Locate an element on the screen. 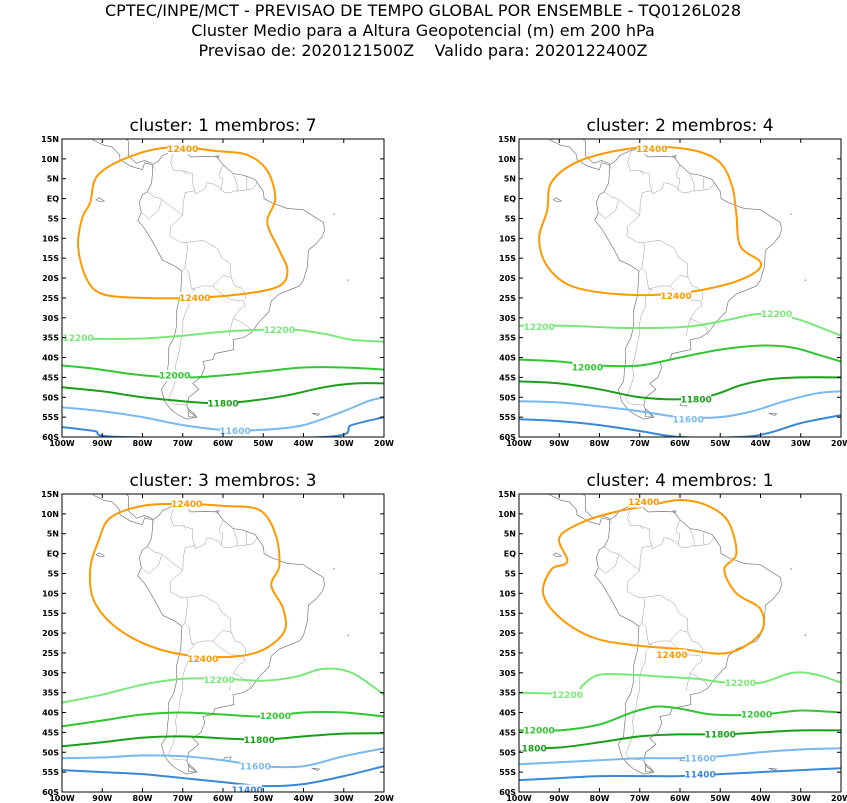  contour-label: 11800 is located at coordinates (720, 736).